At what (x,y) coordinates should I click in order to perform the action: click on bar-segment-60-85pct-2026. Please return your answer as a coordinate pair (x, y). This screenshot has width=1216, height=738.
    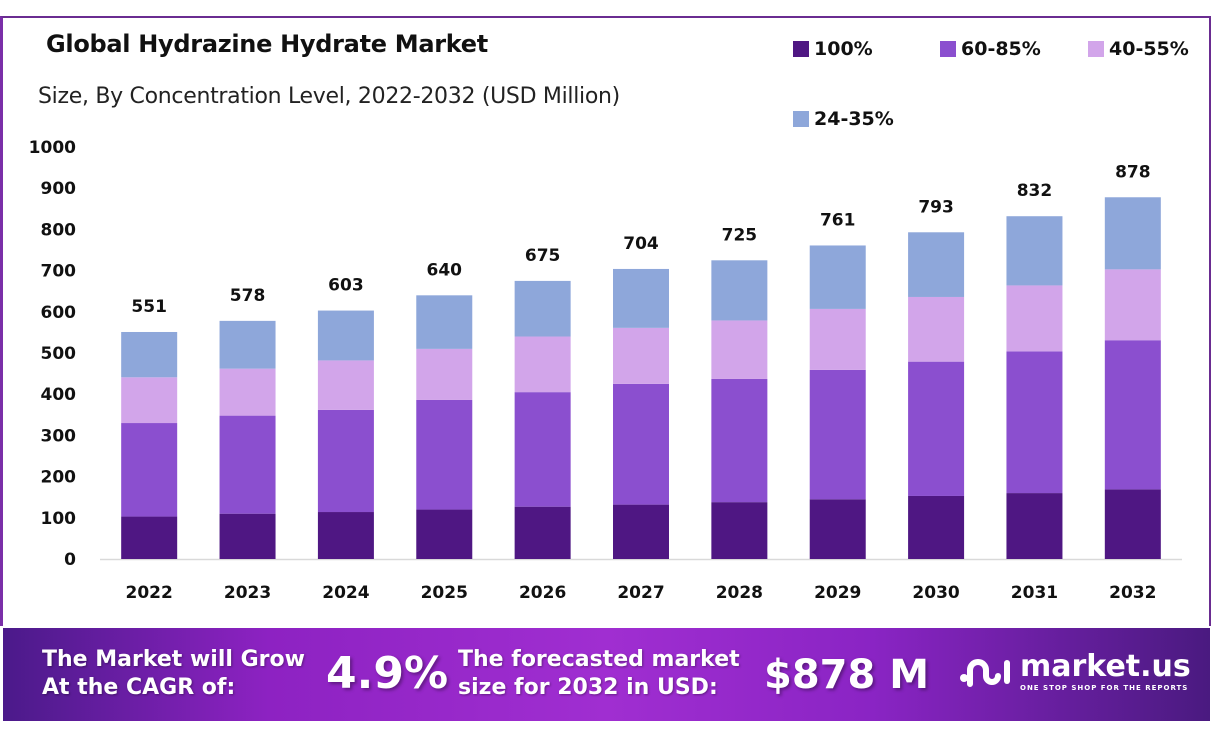
    Looking at the image, I should click on (542, 449).